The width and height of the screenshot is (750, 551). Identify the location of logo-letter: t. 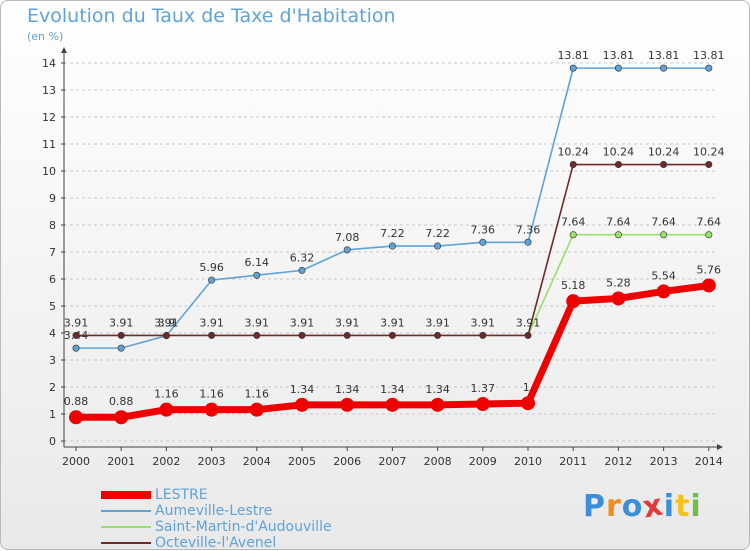
(683, 506).